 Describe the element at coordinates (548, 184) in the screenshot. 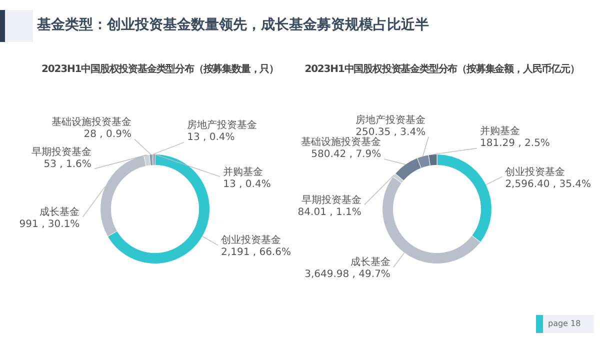

I see `data-label: 2,596.40 , 35.4%` at that location.